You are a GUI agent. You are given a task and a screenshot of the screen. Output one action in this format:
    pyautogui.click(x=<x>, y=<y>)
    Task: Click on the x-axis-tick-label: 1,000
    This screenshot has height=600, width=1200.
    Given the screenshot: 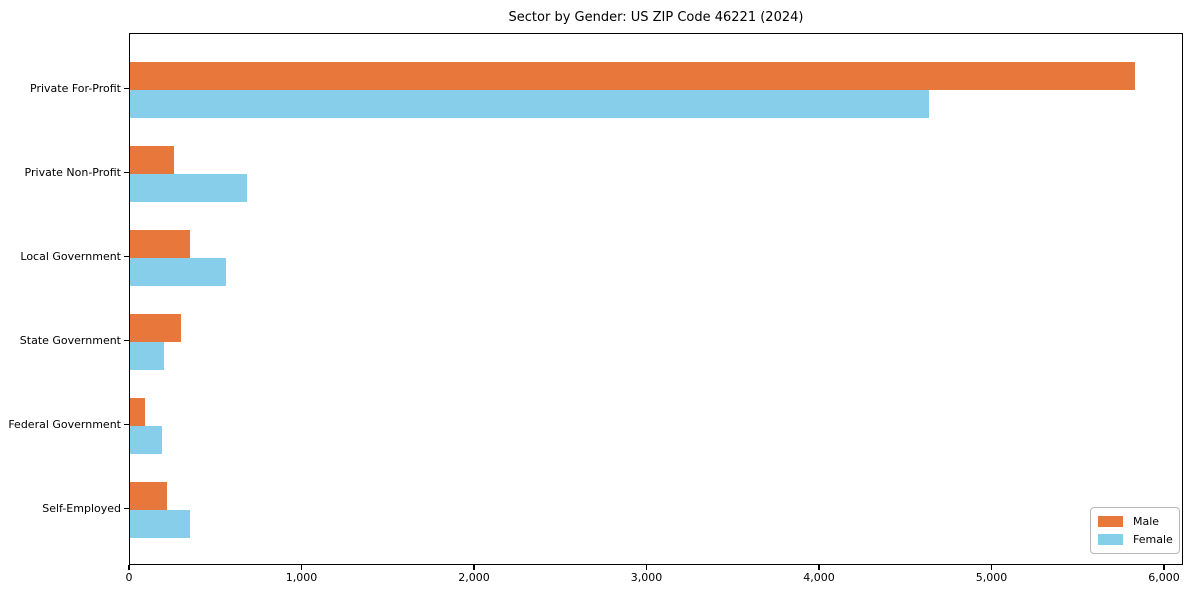 What is the action you would take?
    pyautogui.click(x=301, y=577)
    